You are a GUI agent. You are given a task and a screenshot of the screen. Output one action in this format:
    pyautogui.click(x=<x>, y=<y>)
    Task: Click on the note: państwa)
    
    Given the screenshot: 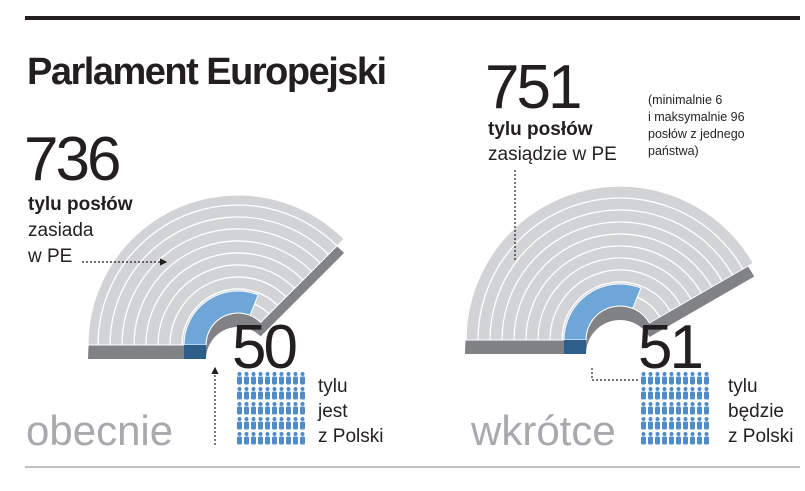 What is the action you would take?
    pyautogui.click(x=673, y=151)
    